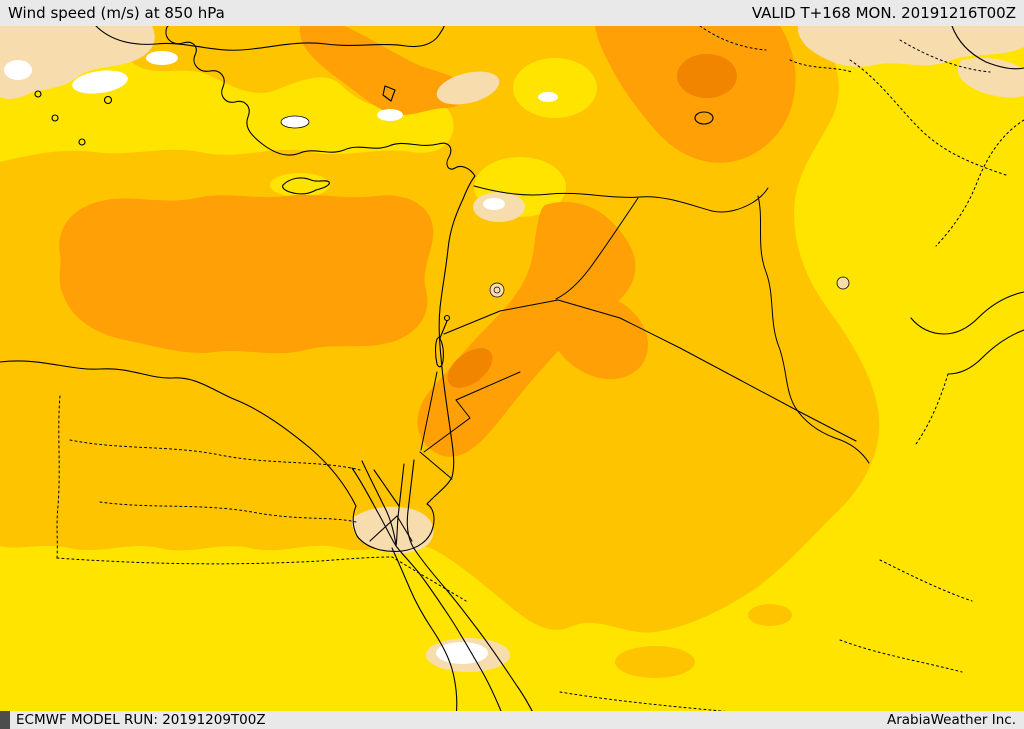  I want to click on border-iraq-saudi, so click(650, 370).